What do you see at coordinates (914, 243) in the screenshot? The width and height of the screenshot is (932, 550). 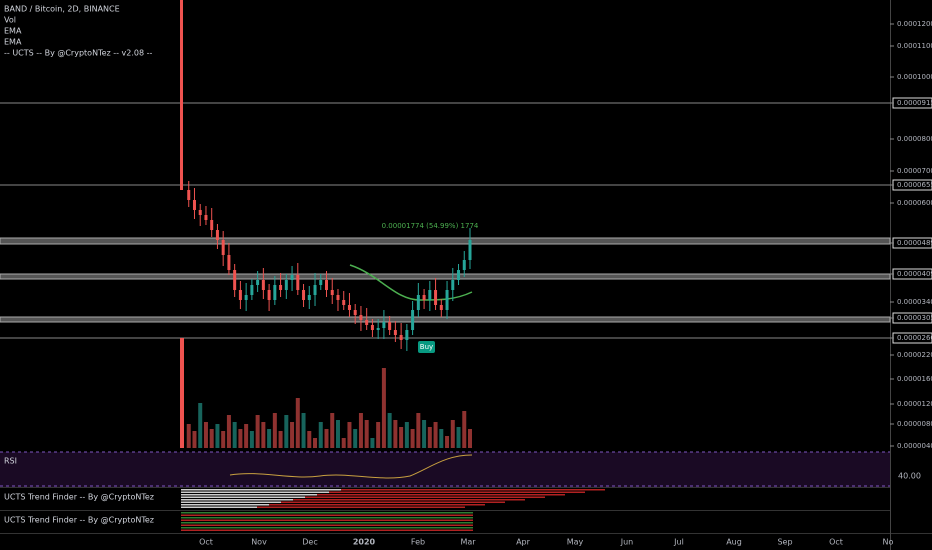 I see `price-label: 0.00004897` at bounding box center [914, 243].